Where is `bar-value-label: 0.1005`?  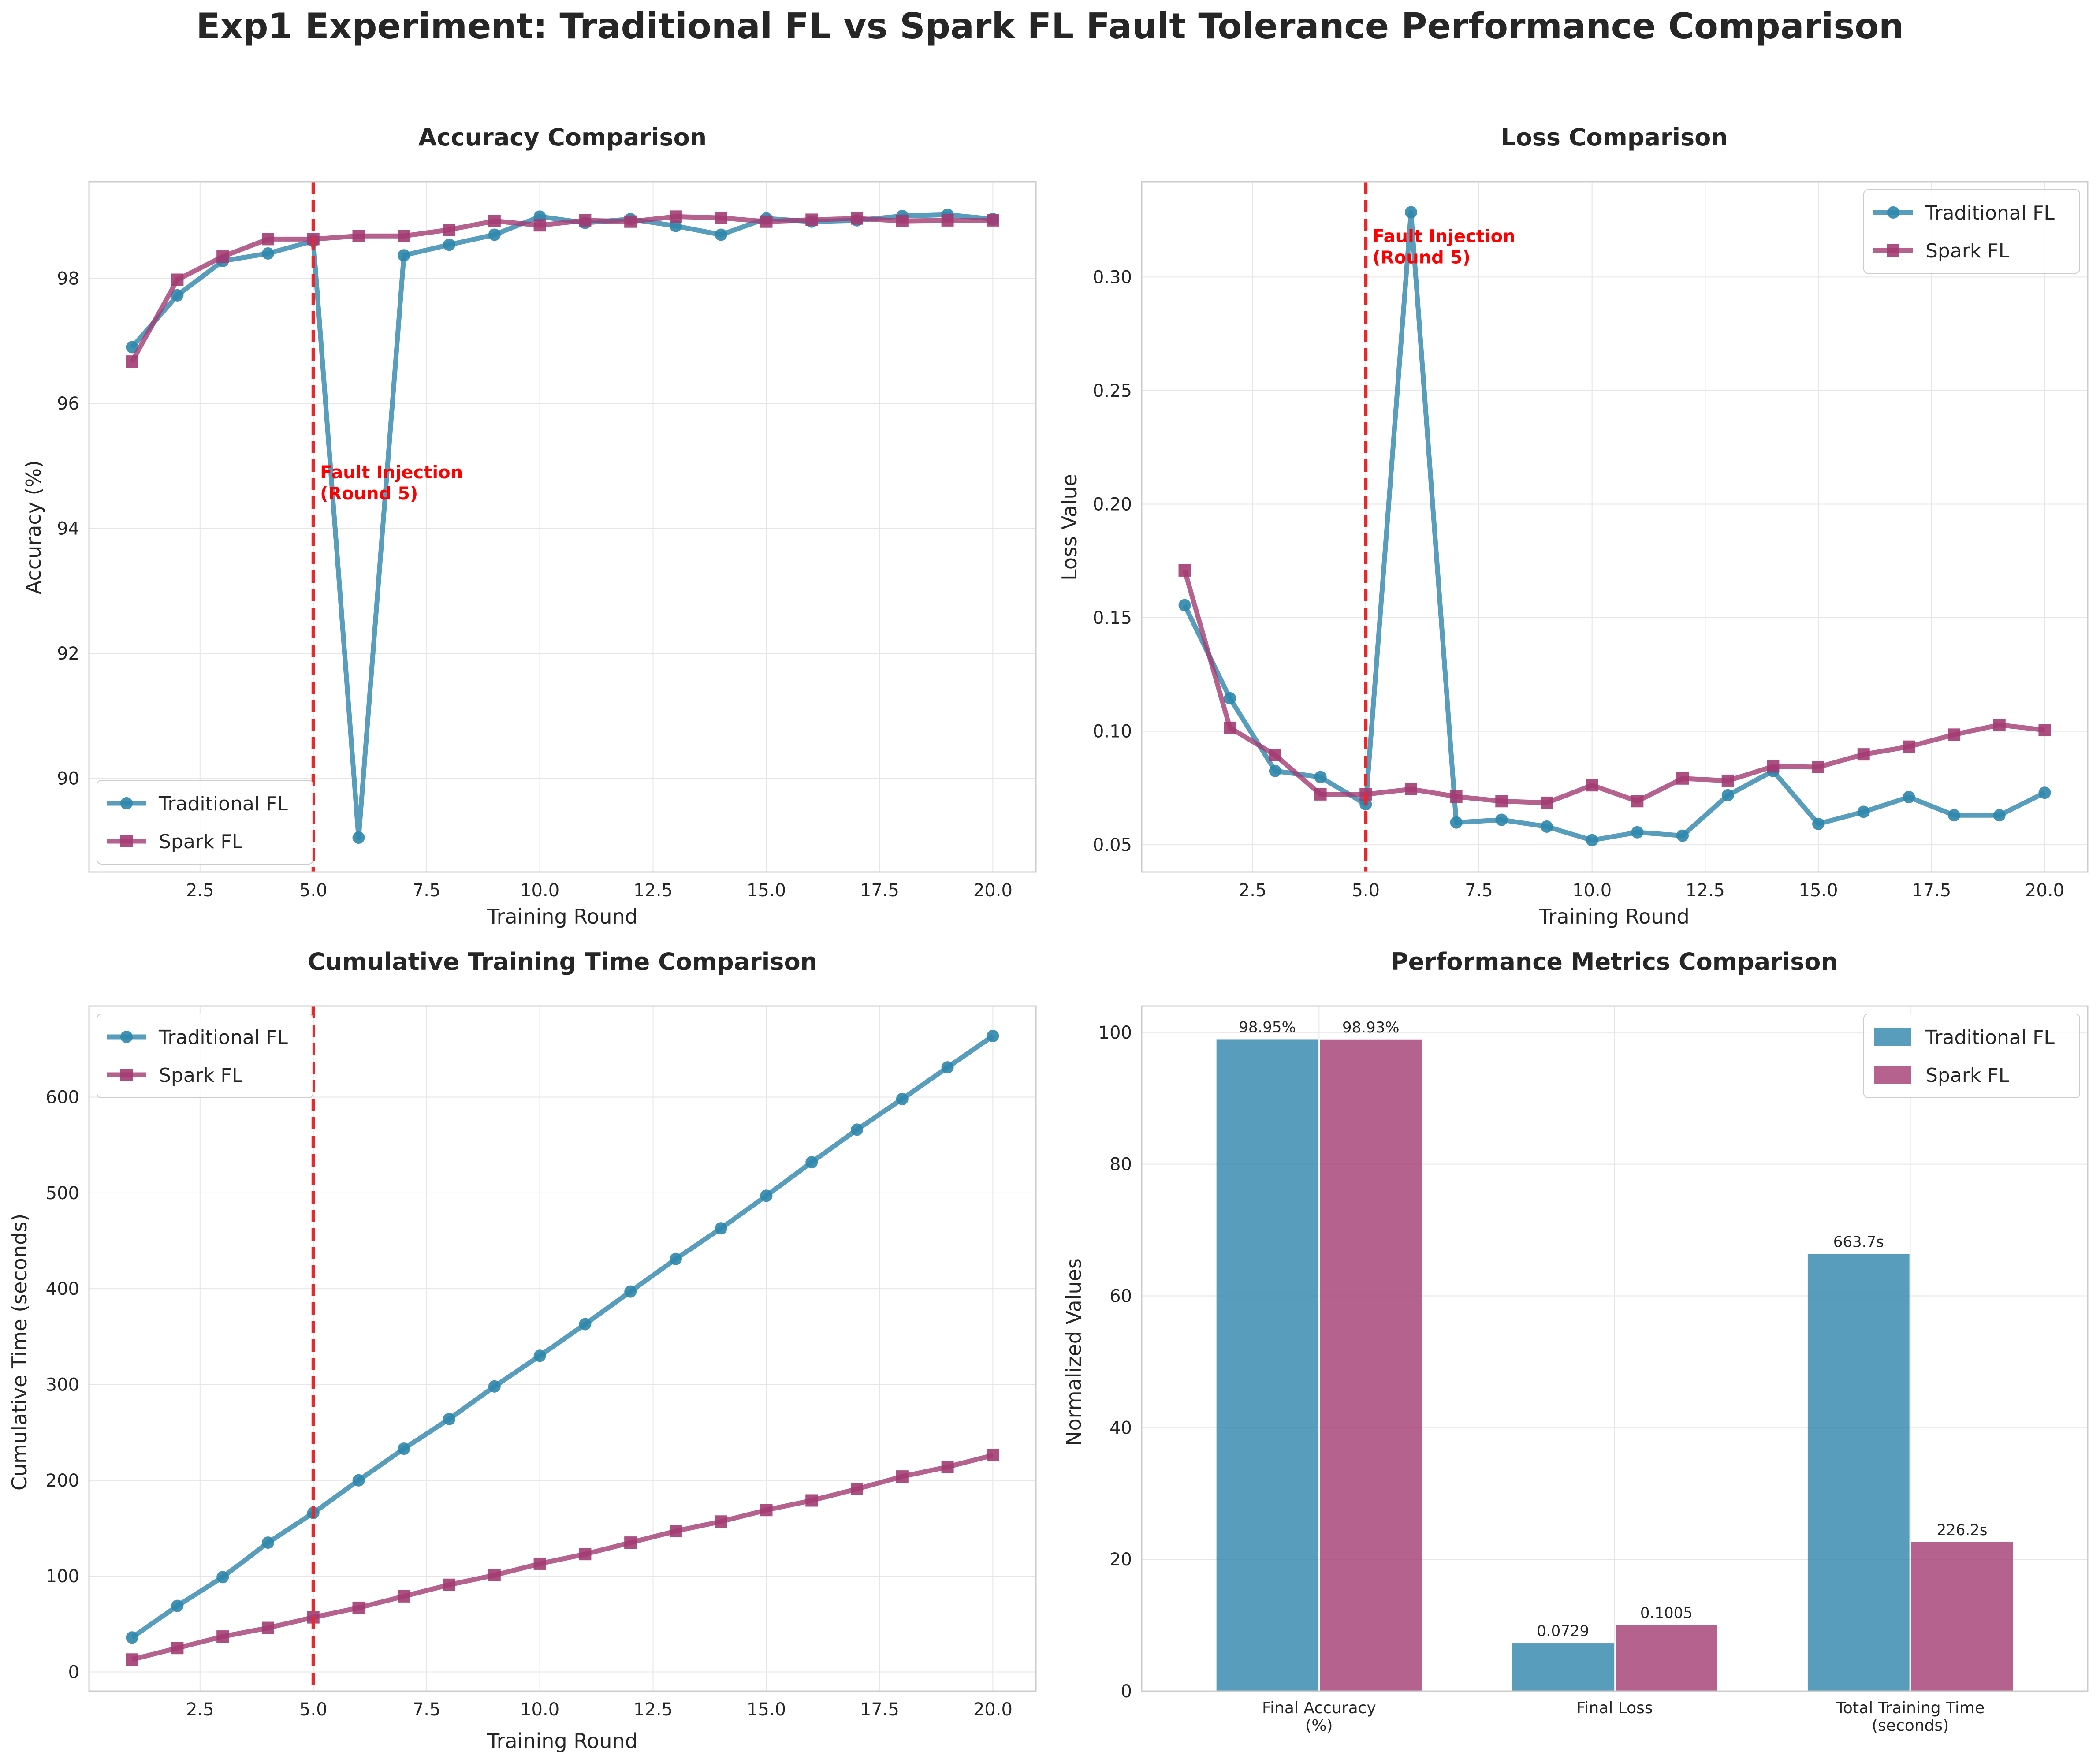 bar-value-label: 0.1005 is located at coordinates (1666, 1613).